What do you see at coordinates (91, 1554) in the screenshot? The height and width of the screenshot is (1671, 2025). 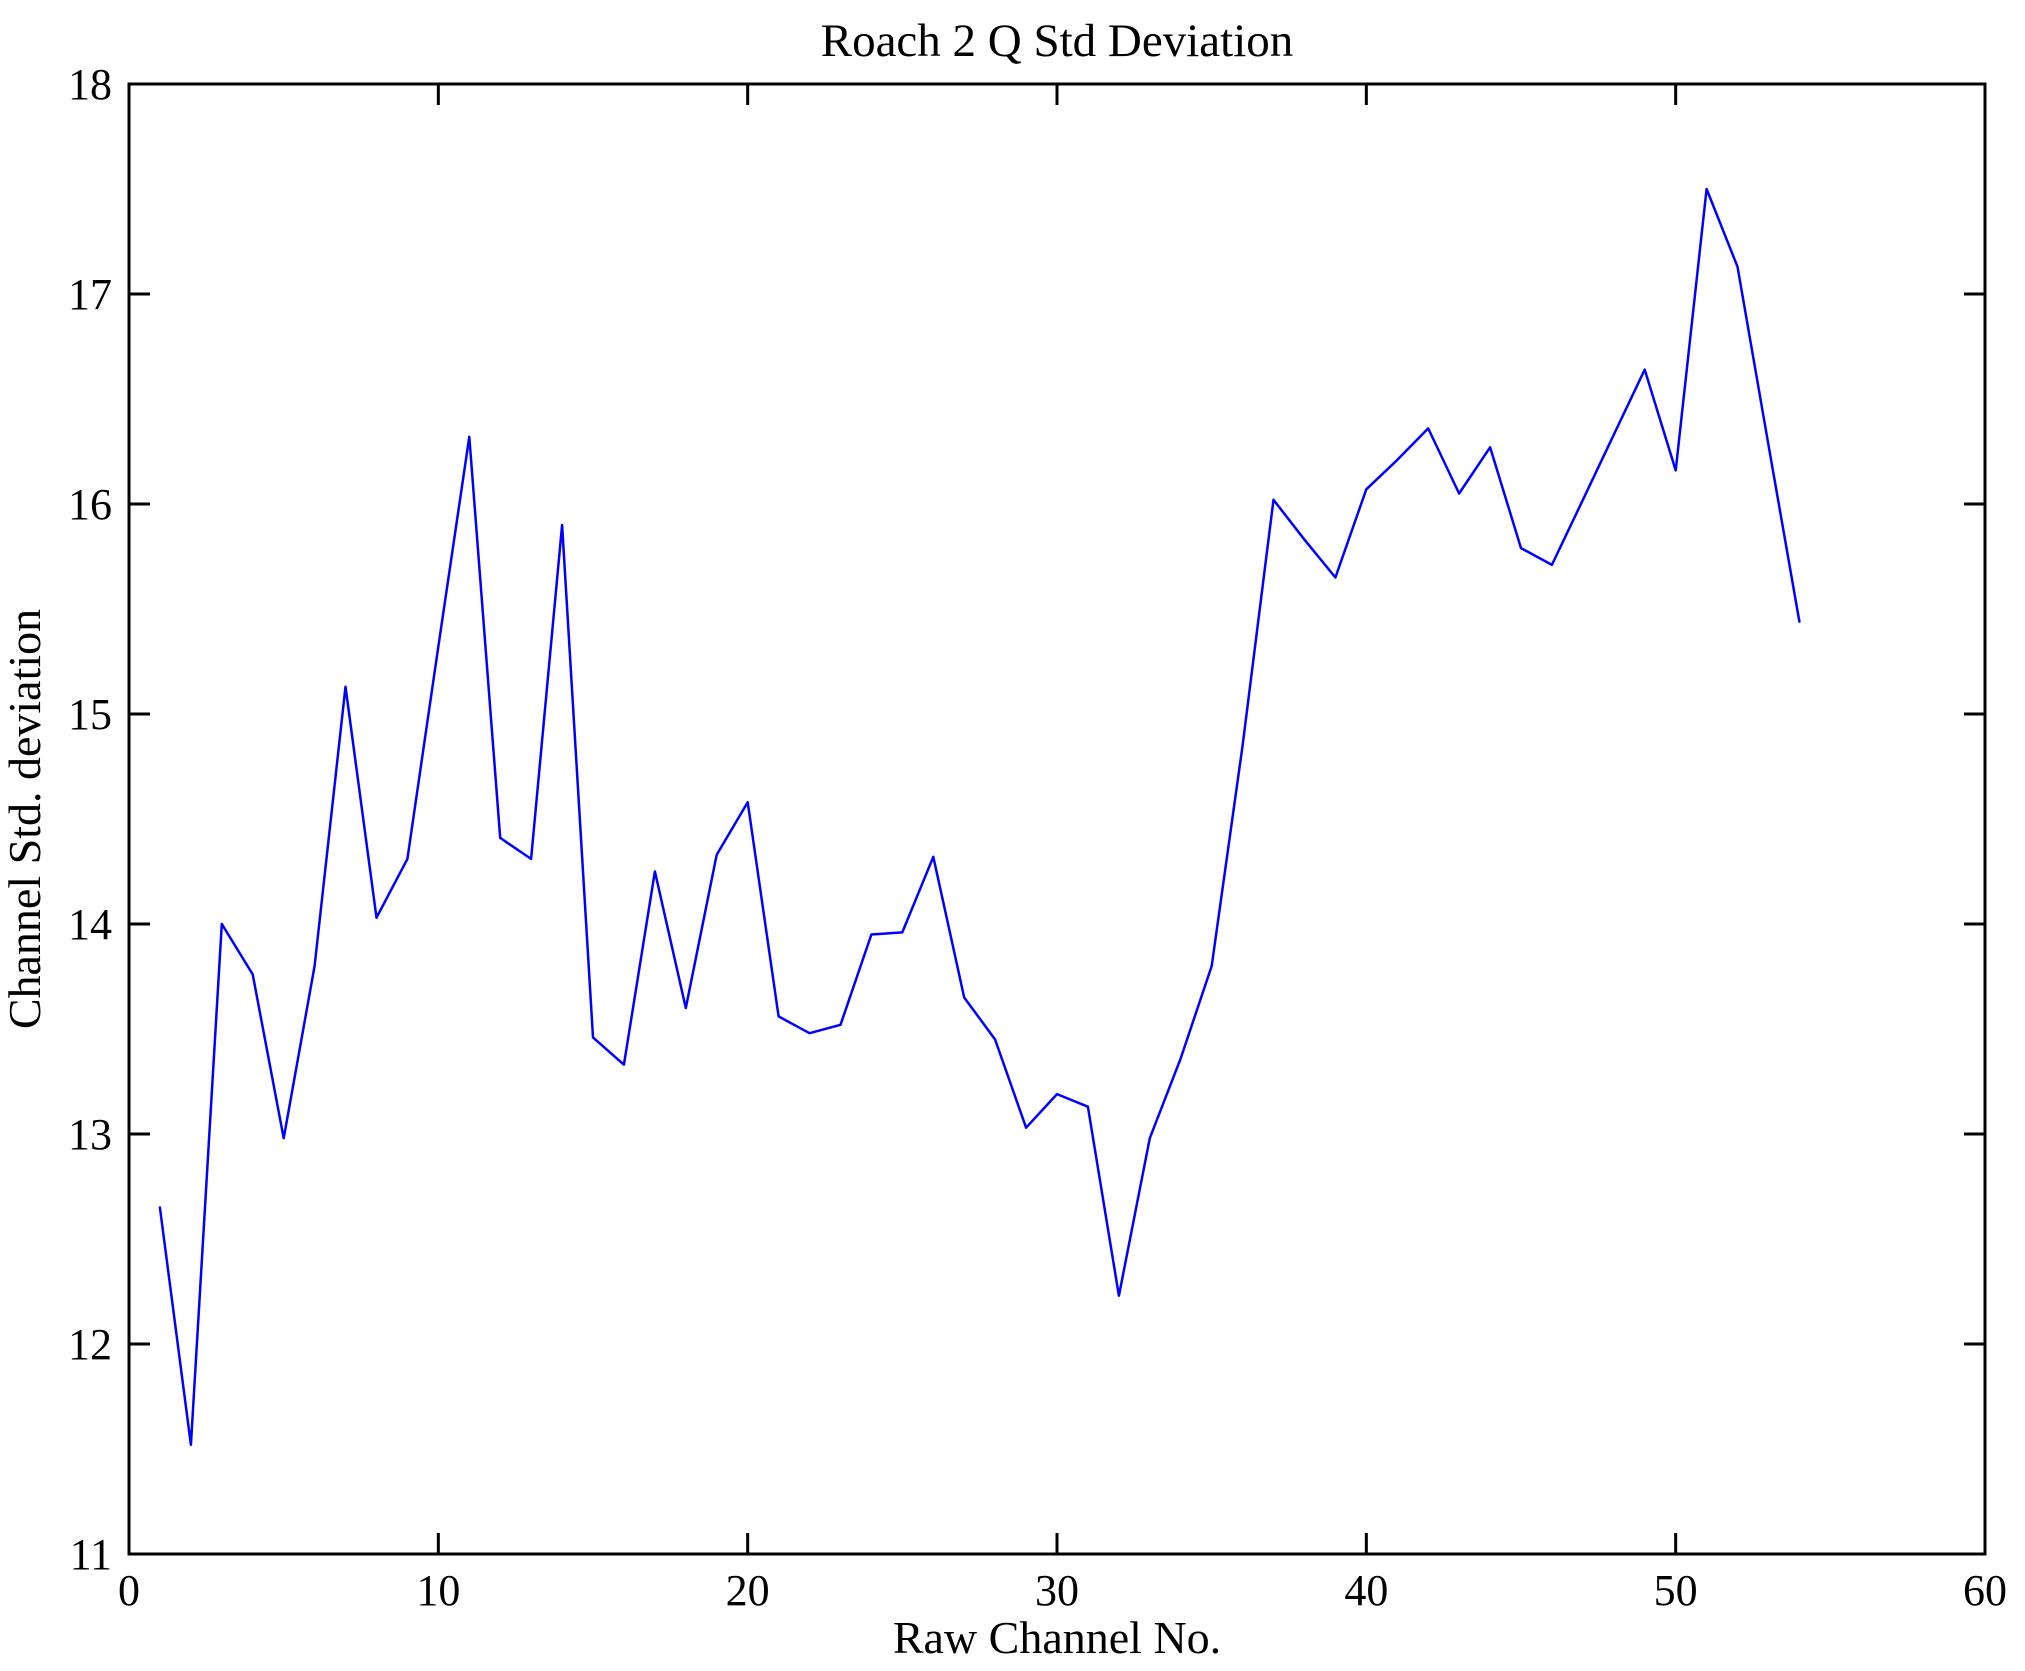 I see `y-tick-label: 11` at bounding box center [91, 1554].